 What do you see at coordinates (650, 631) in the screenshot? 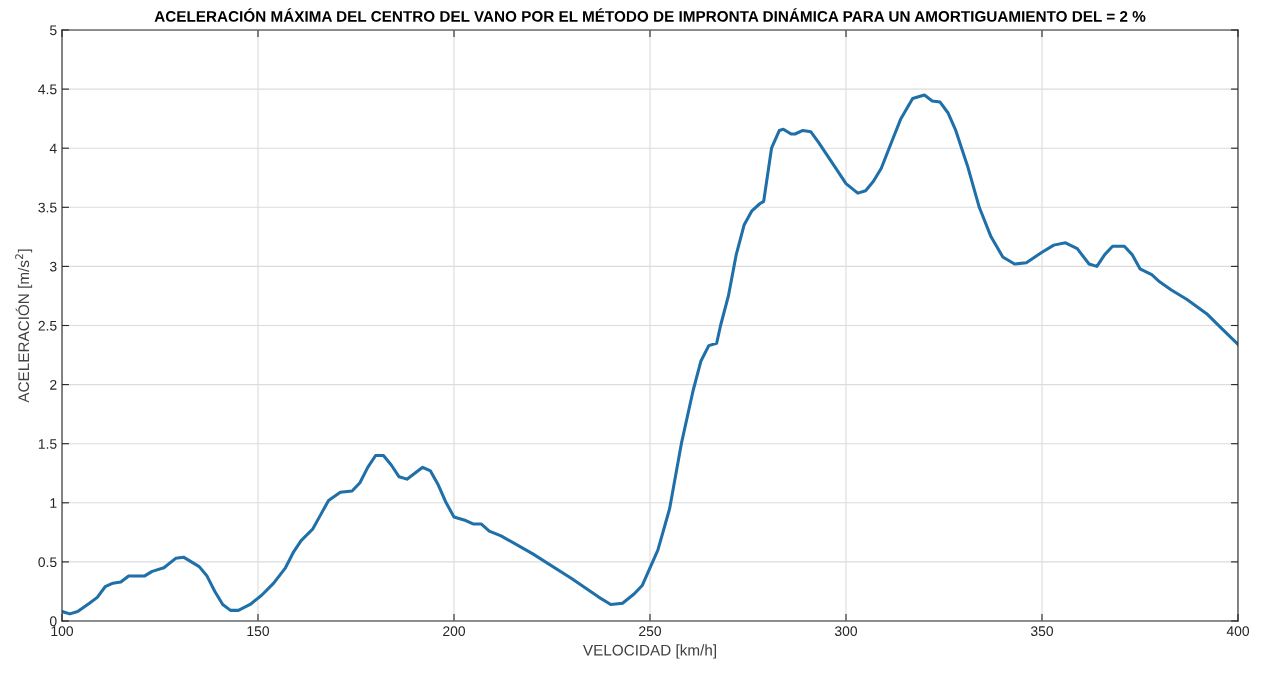
I see `x-tick-label: 250` at bounding box center [650, 631].